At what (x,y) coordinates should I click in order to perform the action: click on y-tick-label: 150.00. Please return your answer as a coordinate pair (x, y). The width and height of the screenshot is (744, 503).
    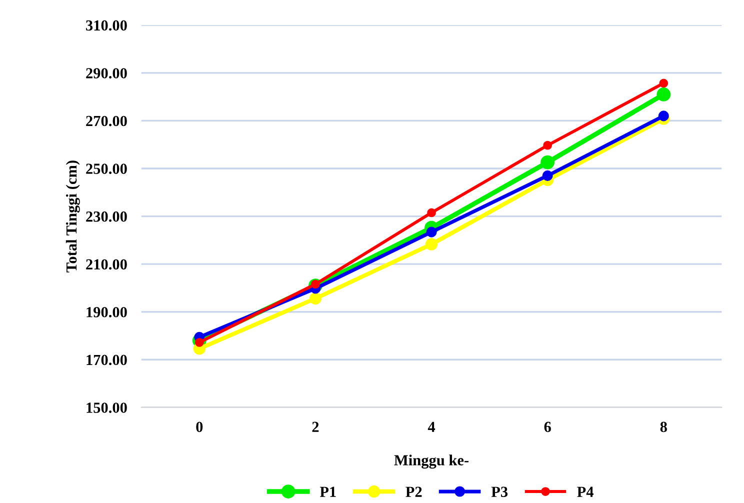
    Looking at the image, I should click on (106, 407).